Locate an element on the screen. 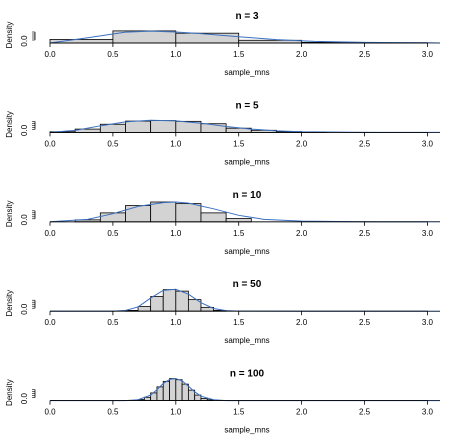  chart-title: n = 5 is located at coordinates (247, 105).